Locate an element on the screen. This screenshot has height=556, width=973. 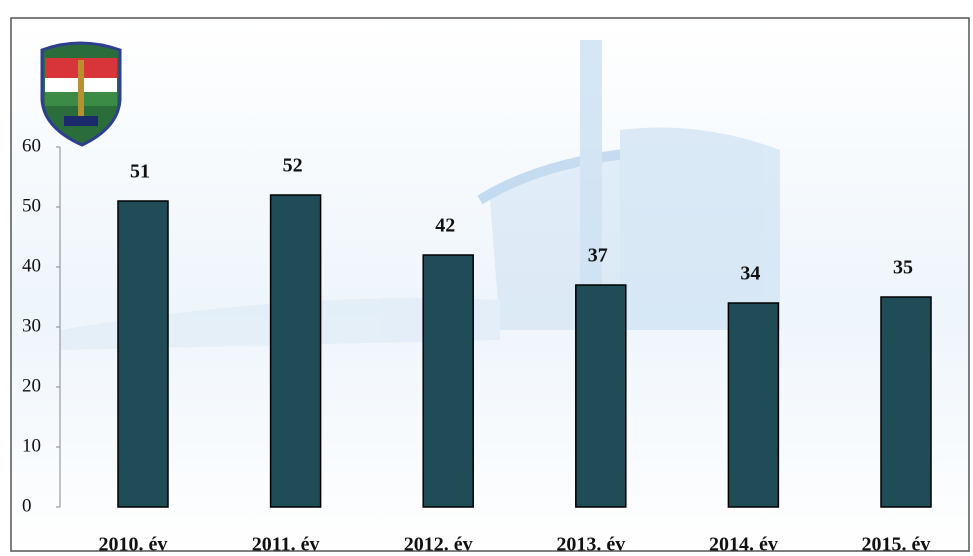
x-tick-label: 2015. év is located at coordinates (896, 545).